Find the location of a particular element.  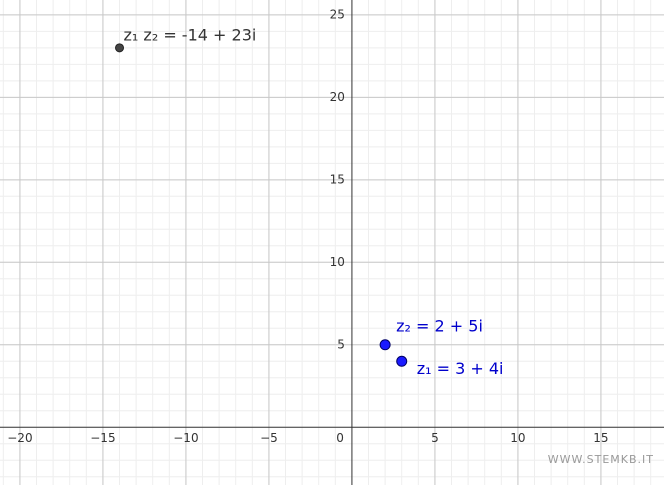

y-tick-label: 5 is located at coordinates (341, 344).